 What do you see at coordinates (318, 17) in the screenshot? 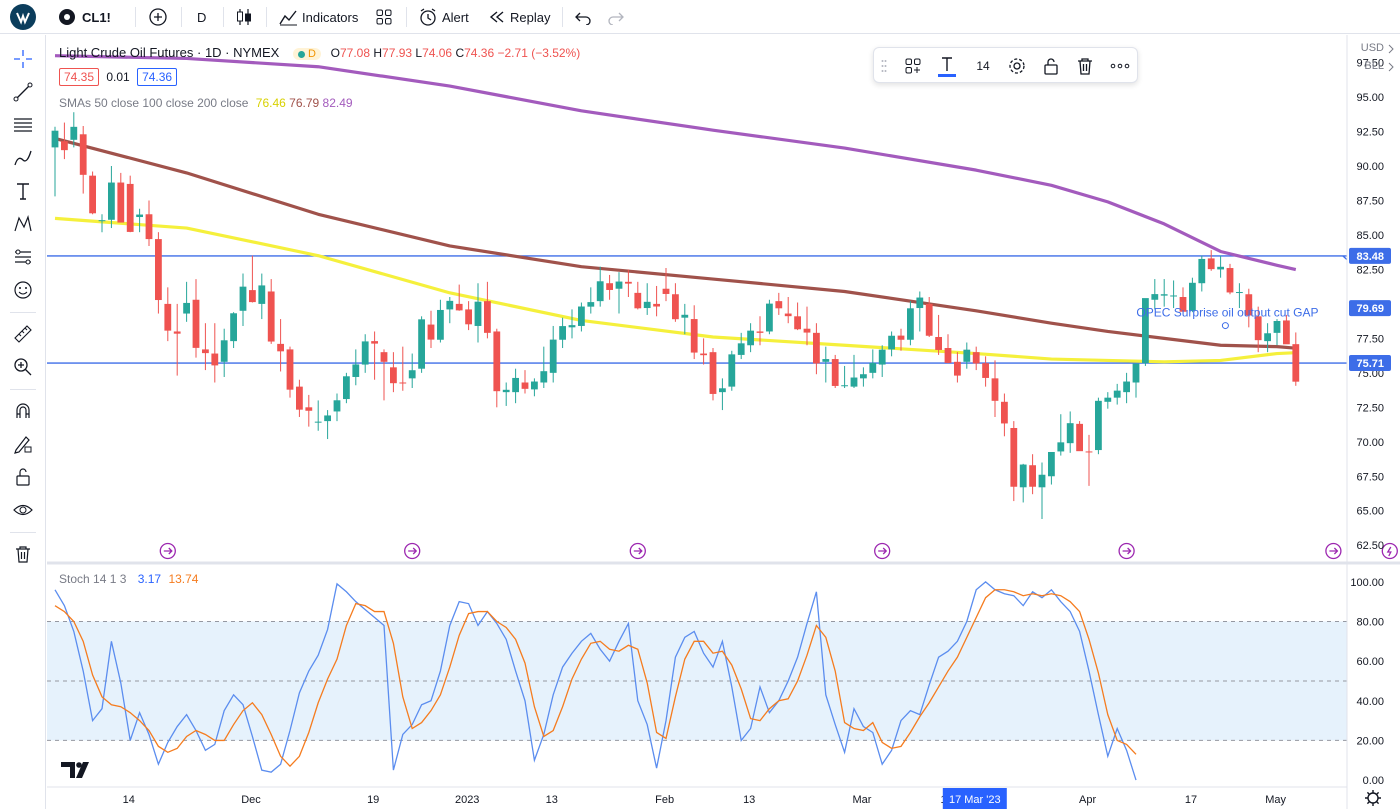
I see `indicators-button: Indicators` at bounding box center [318, 17].